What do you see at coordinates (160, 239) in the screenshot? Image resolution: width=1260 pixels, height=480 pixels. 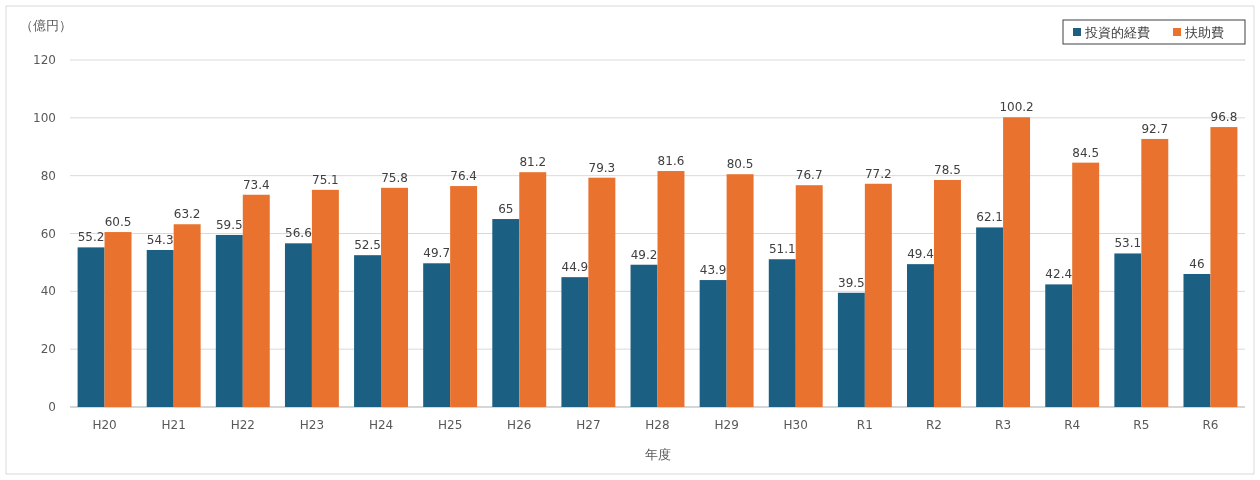 I see `data-label: 54.3` at bounding box center [160, 239].